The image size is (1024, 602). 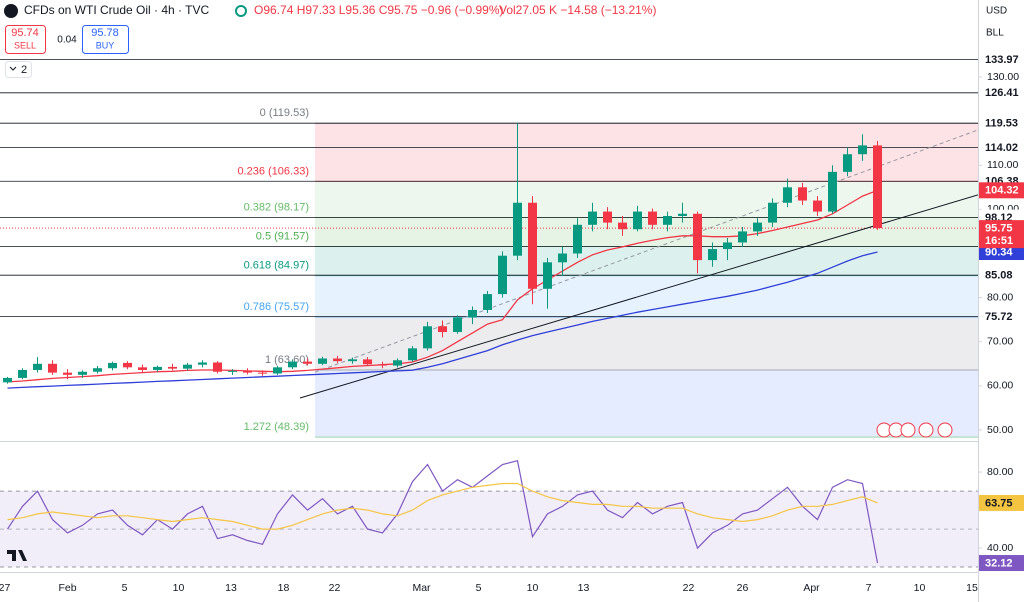 What do you see at coordinates (996, 11) in the screenshot?
I see `currency: USD` at bounding box center [996, 11].